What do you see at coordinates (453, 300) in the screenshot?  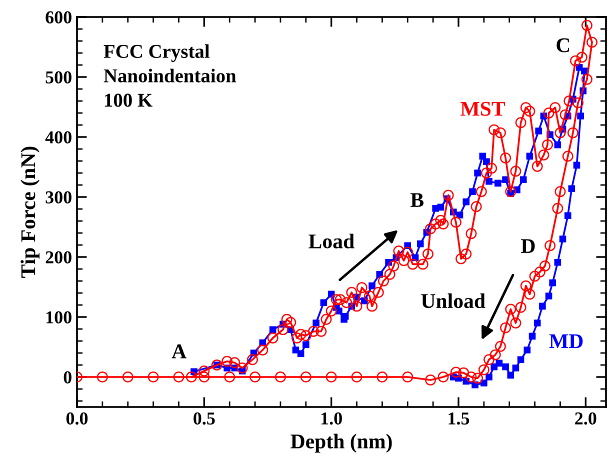 I see `annotation: Unload` at bounding box center [453, 300].